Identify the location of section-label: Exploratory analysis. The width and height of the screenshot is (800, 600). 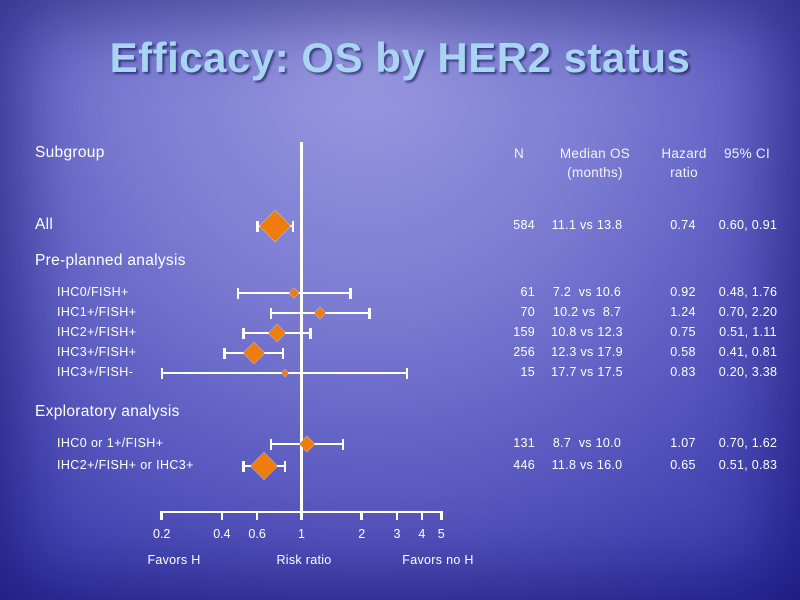
(107, 411).